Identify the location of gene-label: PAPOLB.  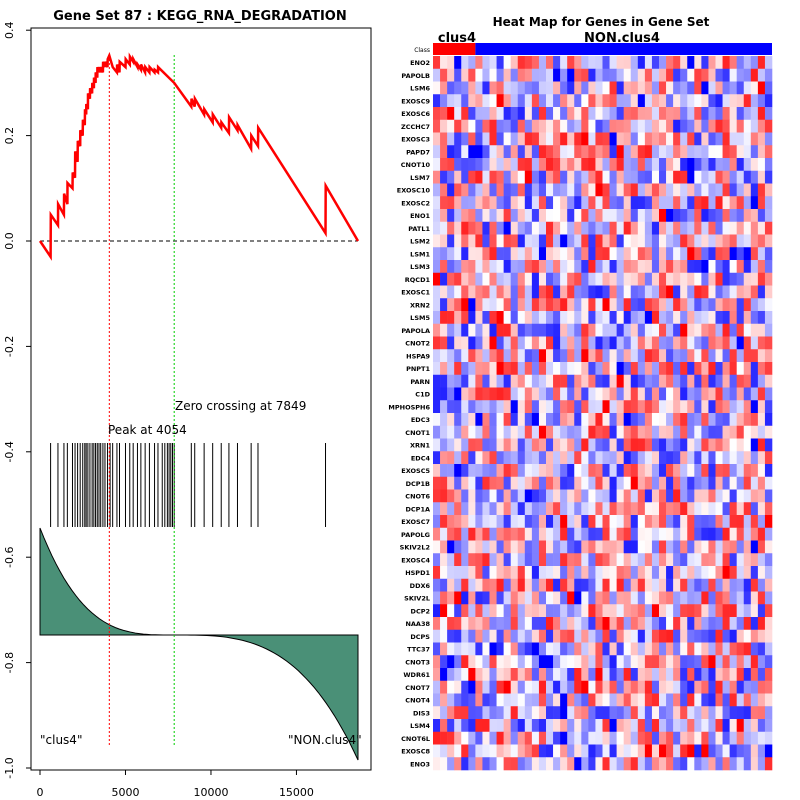
(415, 76).